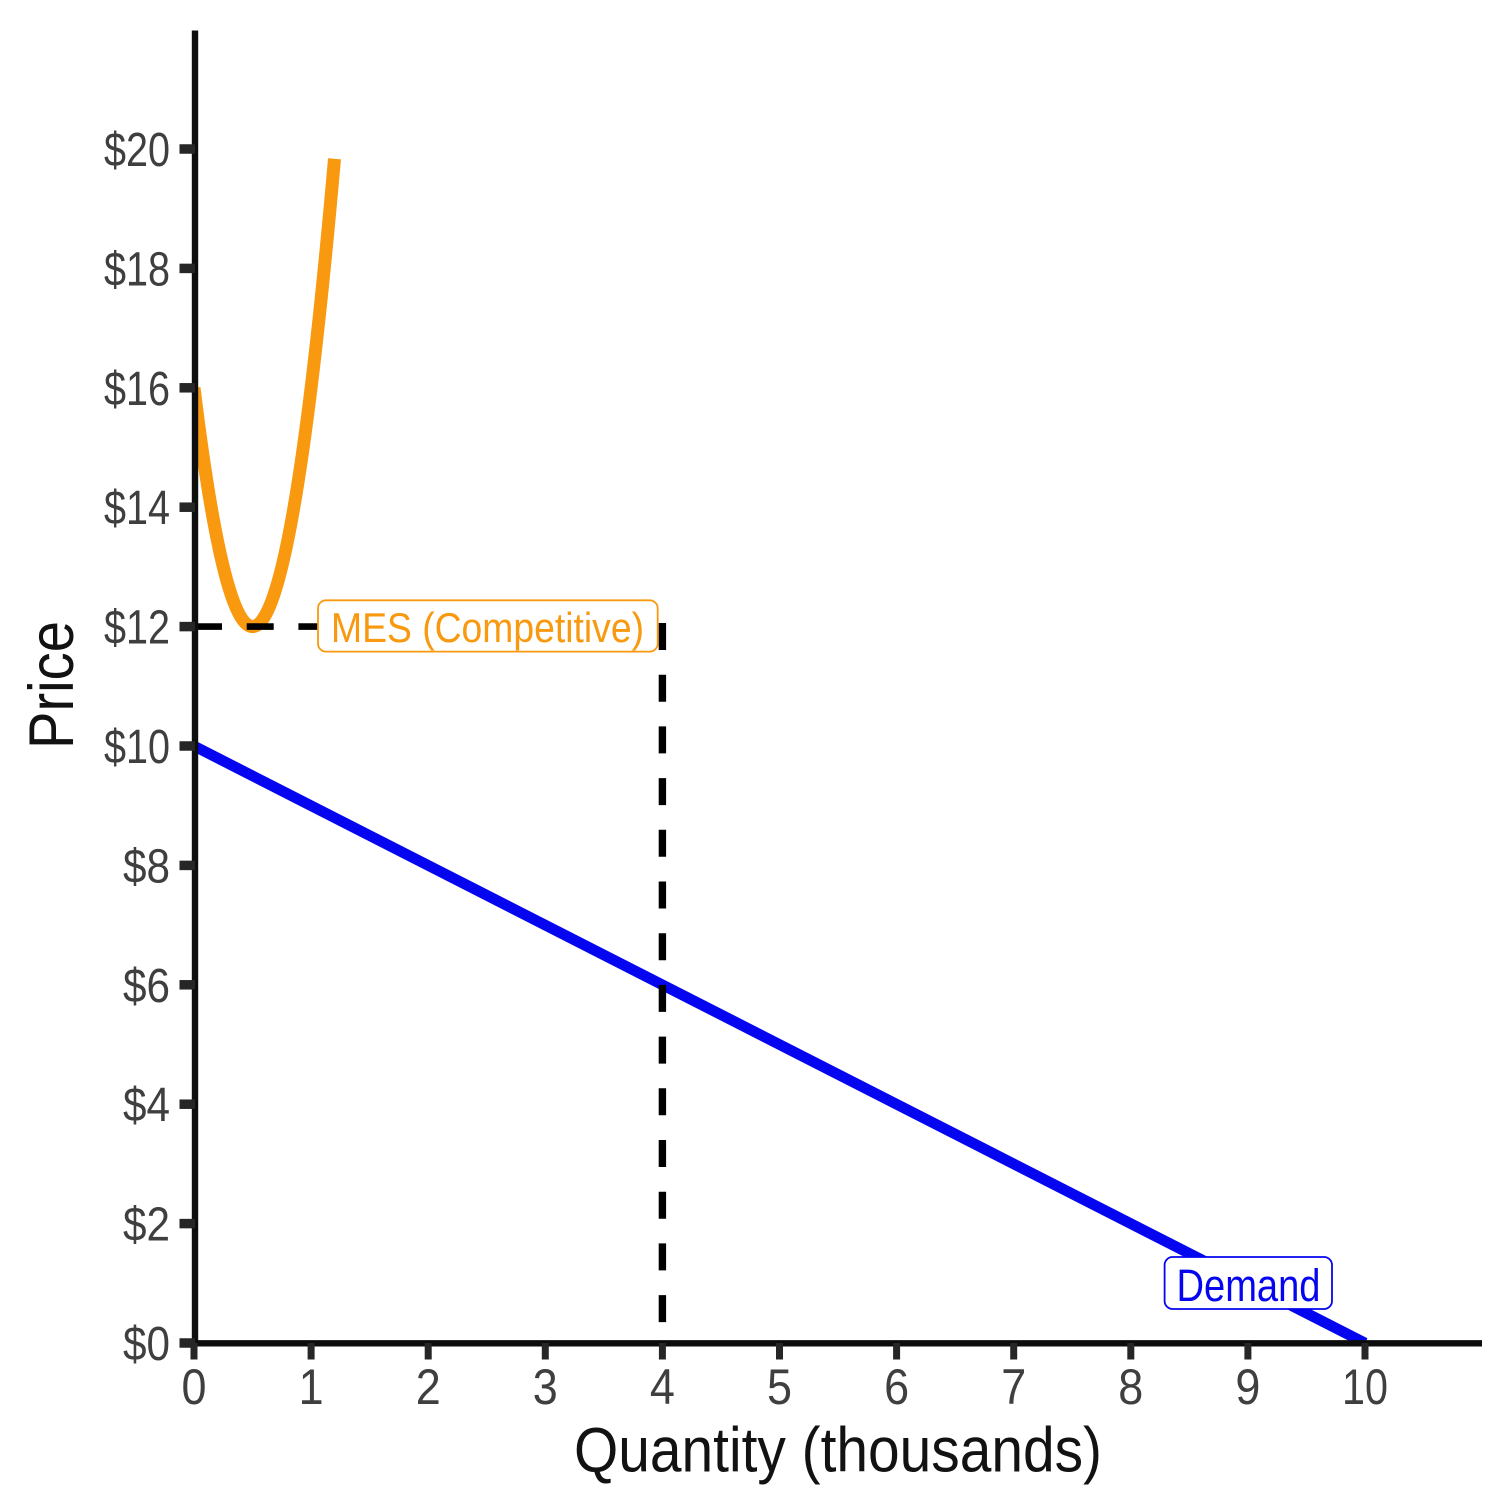 This screenshot has height=1512, width=1512. Describe the element at coordinates (1013, 1387) in the screenshot. I see `svg-text: 7` at that location.